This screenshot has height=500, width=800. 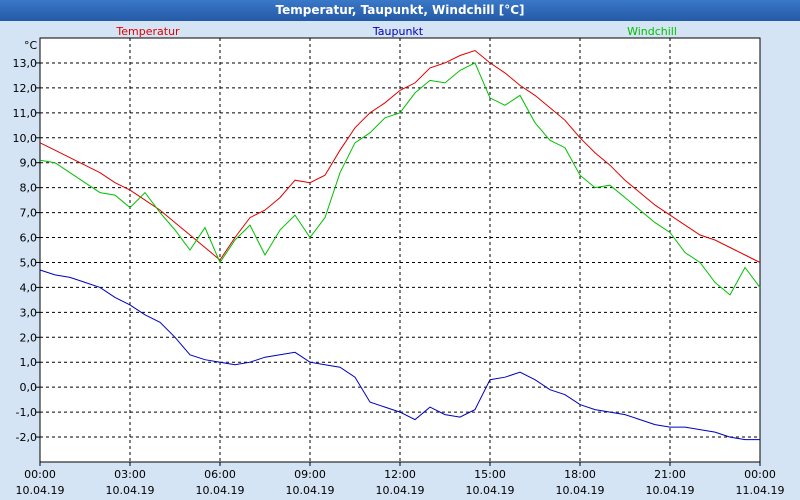 I want to click on y-tick-label: 2,0, so click(x=29, y=337).